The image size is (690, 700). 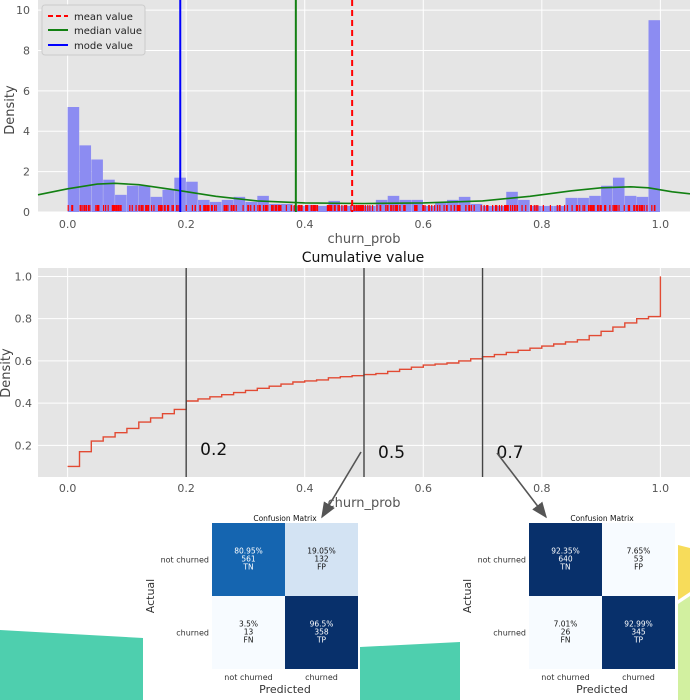 What do you see at coordinates (602, 518) in the screenshot?
I see `matrix-title: Confusion Matrix` at bounding box center [602, 518].